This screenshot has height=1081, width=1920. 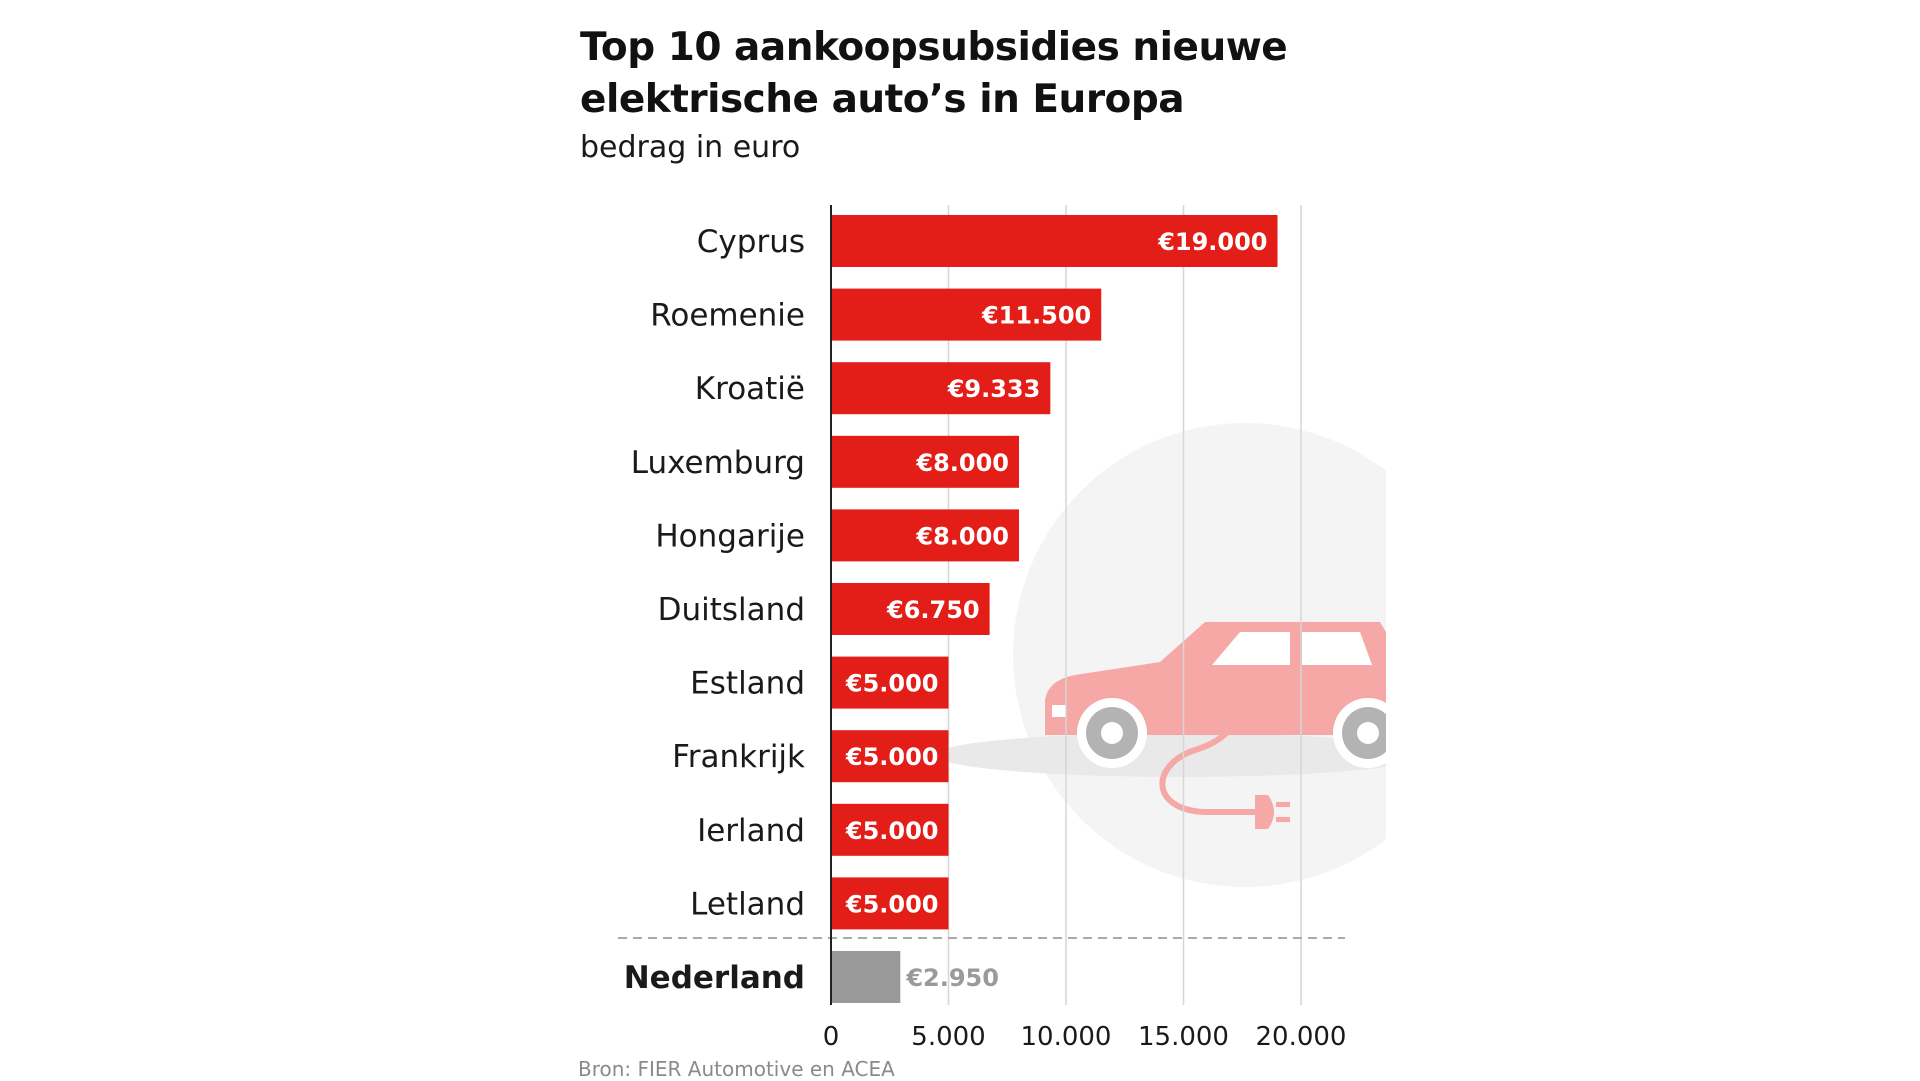 I want to click on bar-ierland, so click(x=890, y=829).